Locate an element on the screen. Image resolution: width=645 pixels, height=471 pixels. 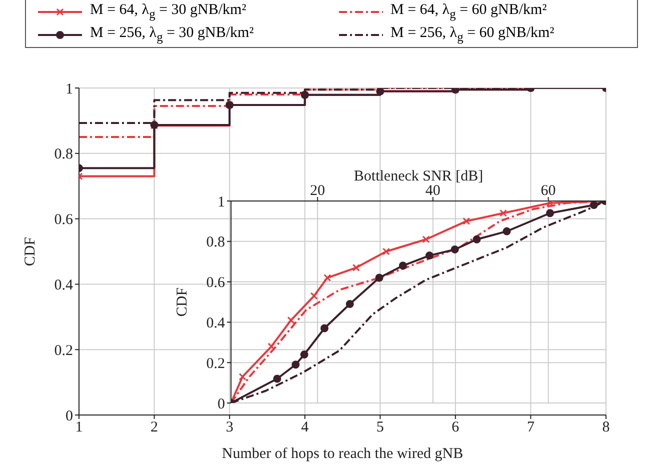
x-axis-title: Bottleneck SNR [dB] is located at coordinates (419, 176).